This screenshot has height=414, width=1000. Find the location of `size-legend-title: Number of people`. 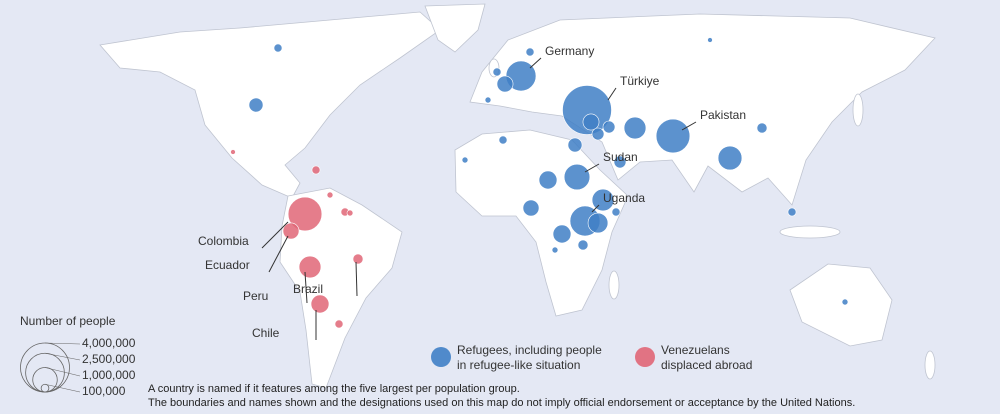

size-legend-title: Number of people is located at coordinates (68, 321).